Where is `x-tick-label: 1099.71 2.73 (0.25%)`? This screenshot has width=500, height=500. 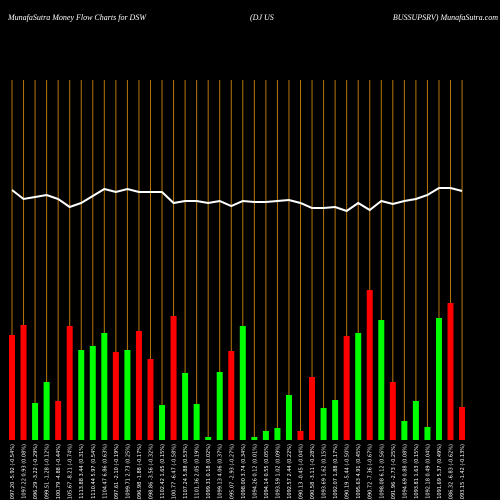
x-tick-label: 1099.71 2.73 (0.25%) is located at coordinates (128, 471).